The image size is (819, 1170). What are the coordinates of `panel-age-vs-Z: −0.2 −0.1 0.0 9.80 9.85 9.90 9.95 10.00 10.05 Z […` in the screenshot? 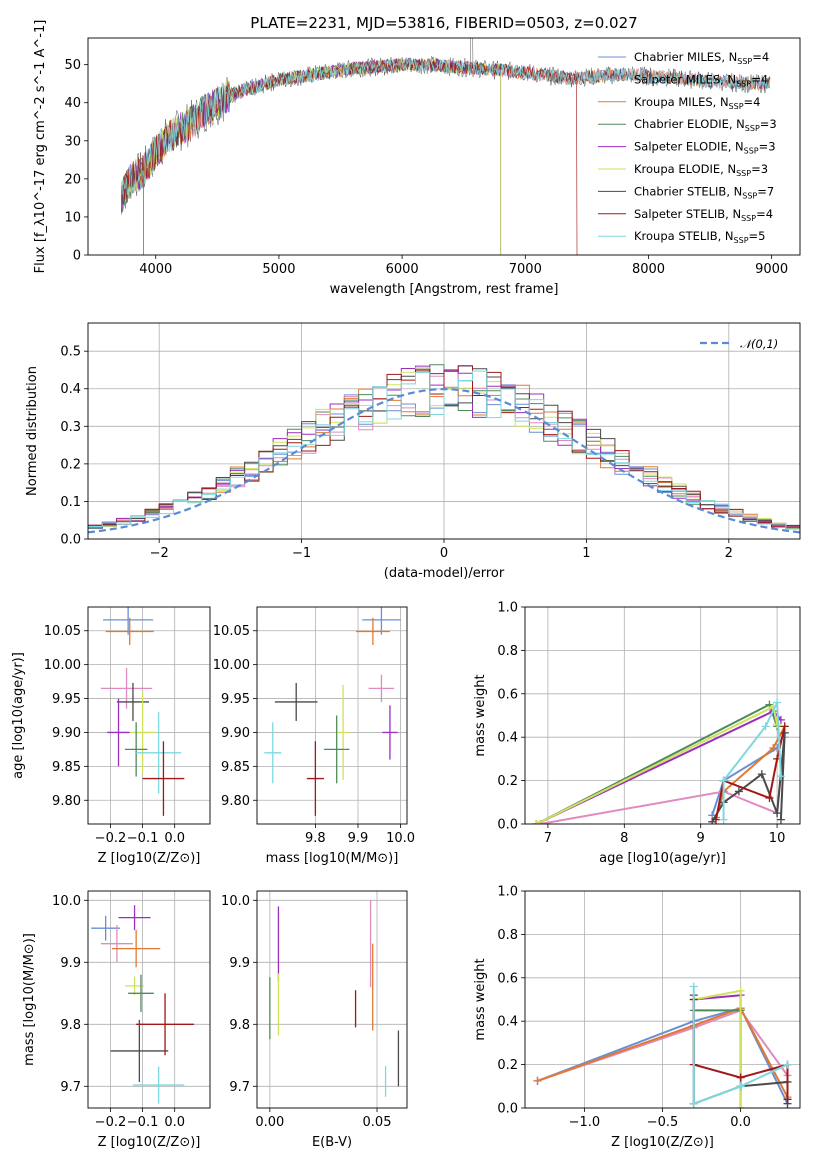 It's located at (111, 736).